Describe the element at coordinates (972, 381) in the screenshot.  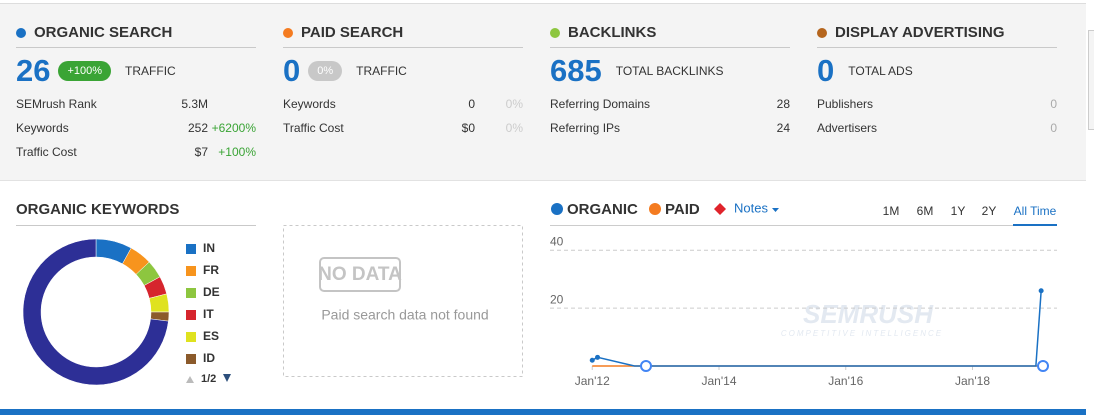
I see `x-tick-label: Jan'18` at that location.